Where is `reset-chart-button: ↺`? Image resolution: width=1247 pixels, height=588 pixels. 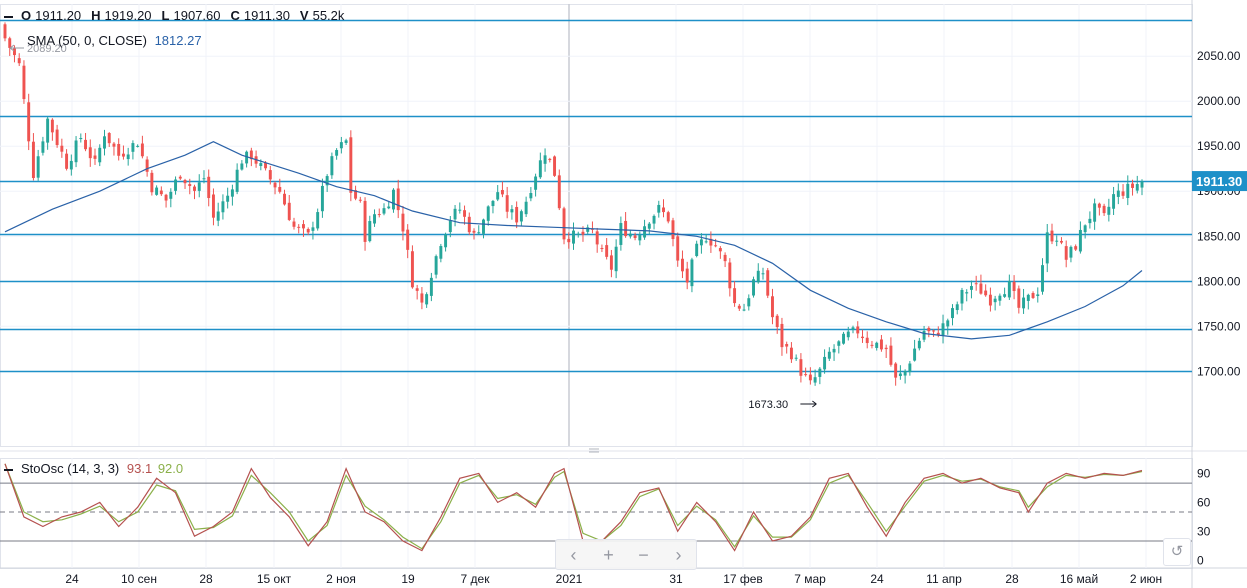
reset-chart-button: ↺ is located at coordinates (1177, 552).